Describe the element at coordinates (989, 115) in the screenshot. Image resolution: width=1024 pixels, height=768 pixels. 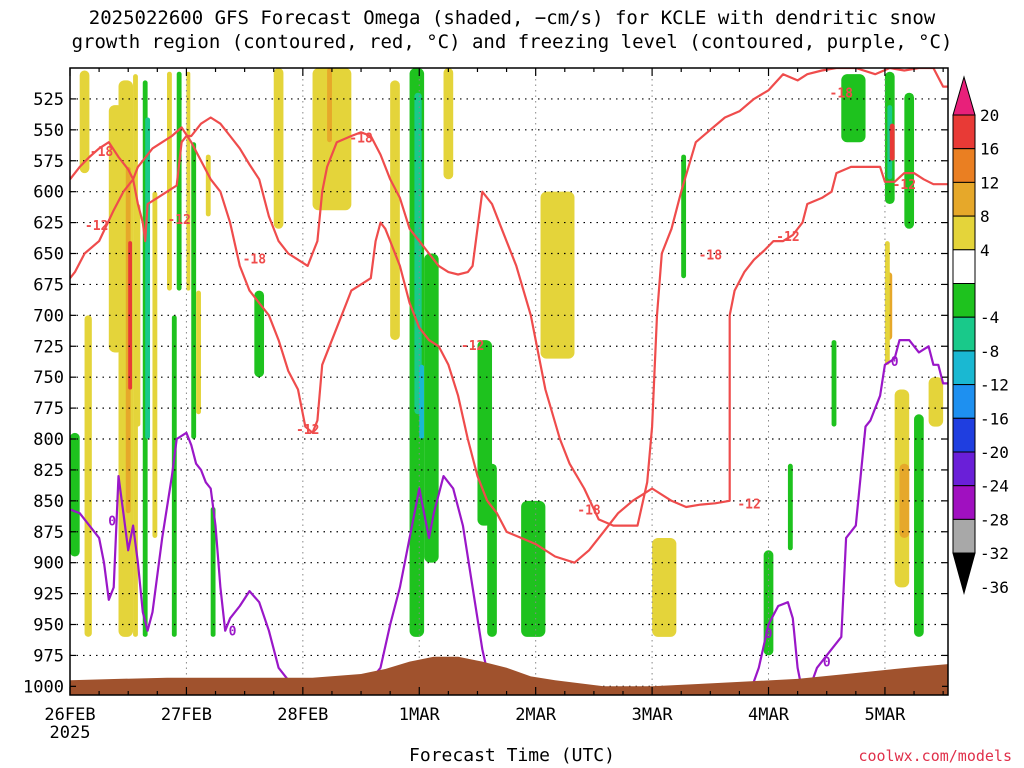
I see `colorbar-label: 20` at that location.